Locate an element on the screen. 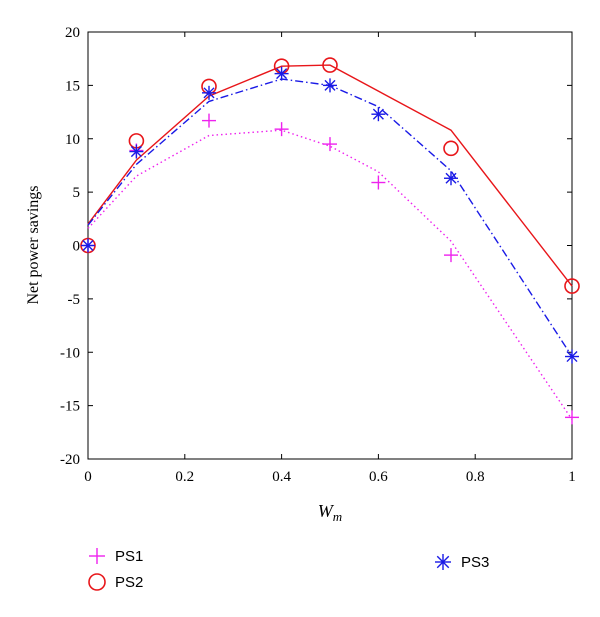 This screenshot has height=617, width=600. x-tick-label: 0 is located at coordinates (88, 477).